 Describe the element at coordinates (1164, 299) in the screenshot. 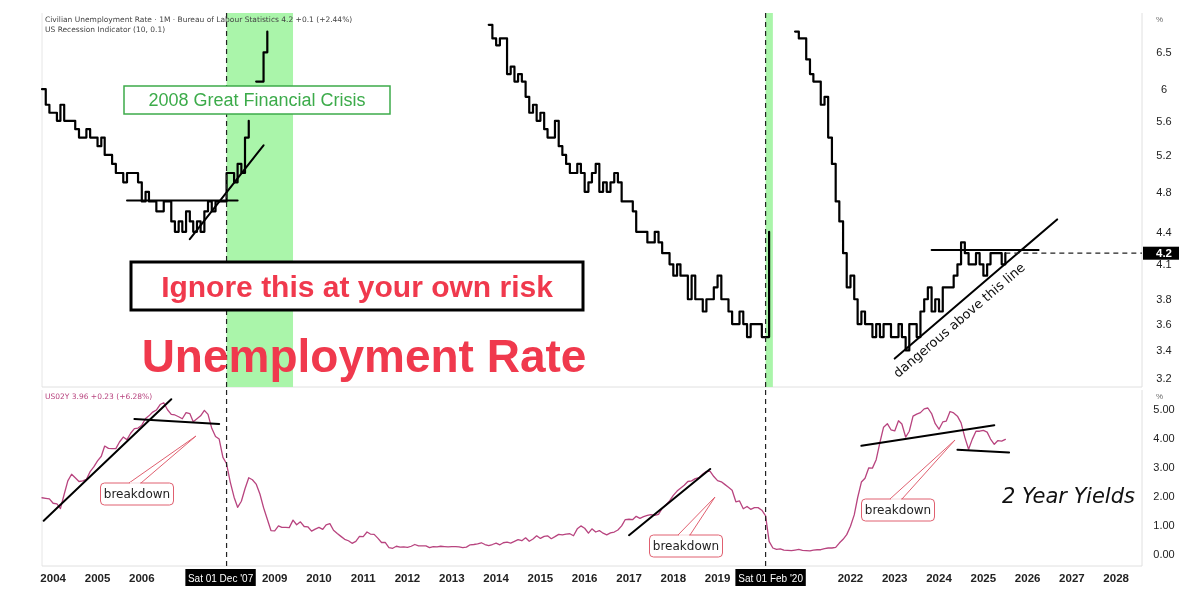

I see `y-tick-label: 3.8` at that location.